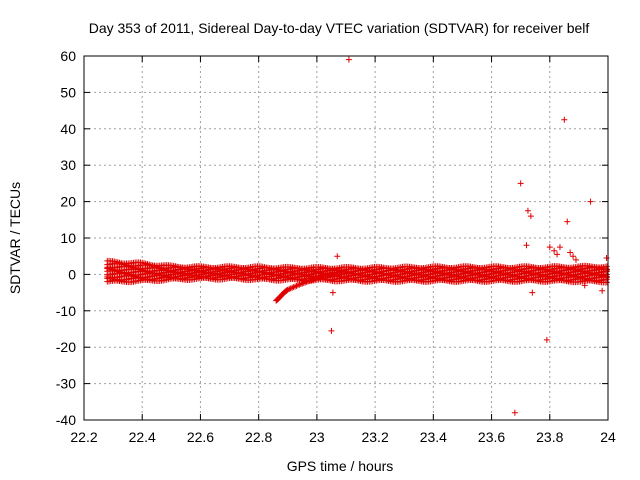 This screenshot has height=480, width=640. Describe the element at coordinates (15, 238) in the screenshot. I see `y-axis-label: SDTVAR / TECUs` at that location.